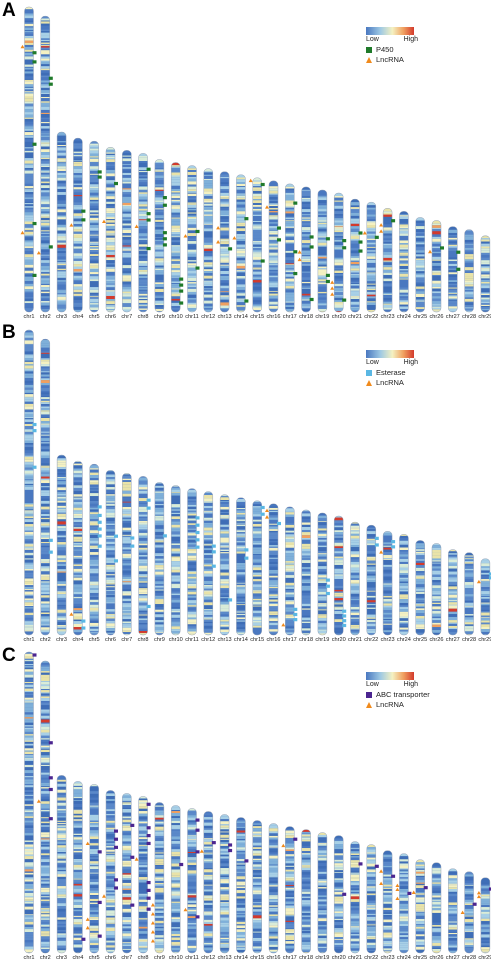 This screenshot has height=963, width=491. What do you see at coordinates (391, 372) in the screenshot?
I see `legend-gene-label: Esterase` at bounding box center [391, 372].